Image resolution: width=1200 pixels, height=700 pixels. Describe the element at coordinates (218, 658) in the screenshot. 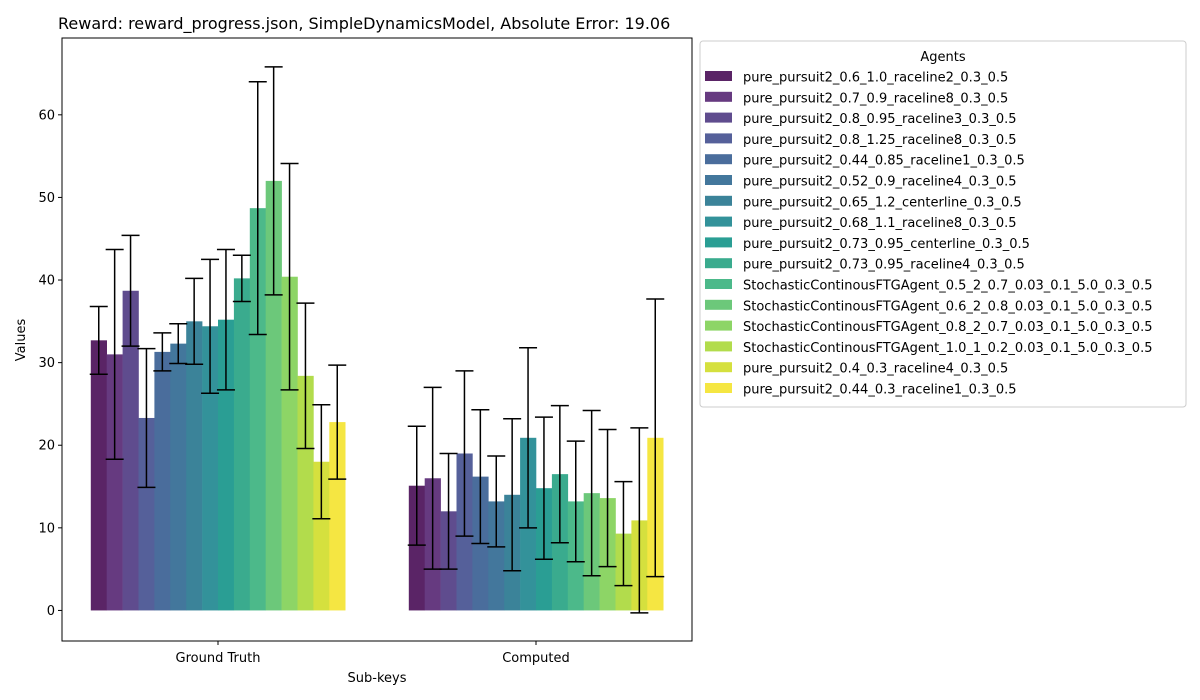

I see `x-tick-label: Ground Truth` at that location.